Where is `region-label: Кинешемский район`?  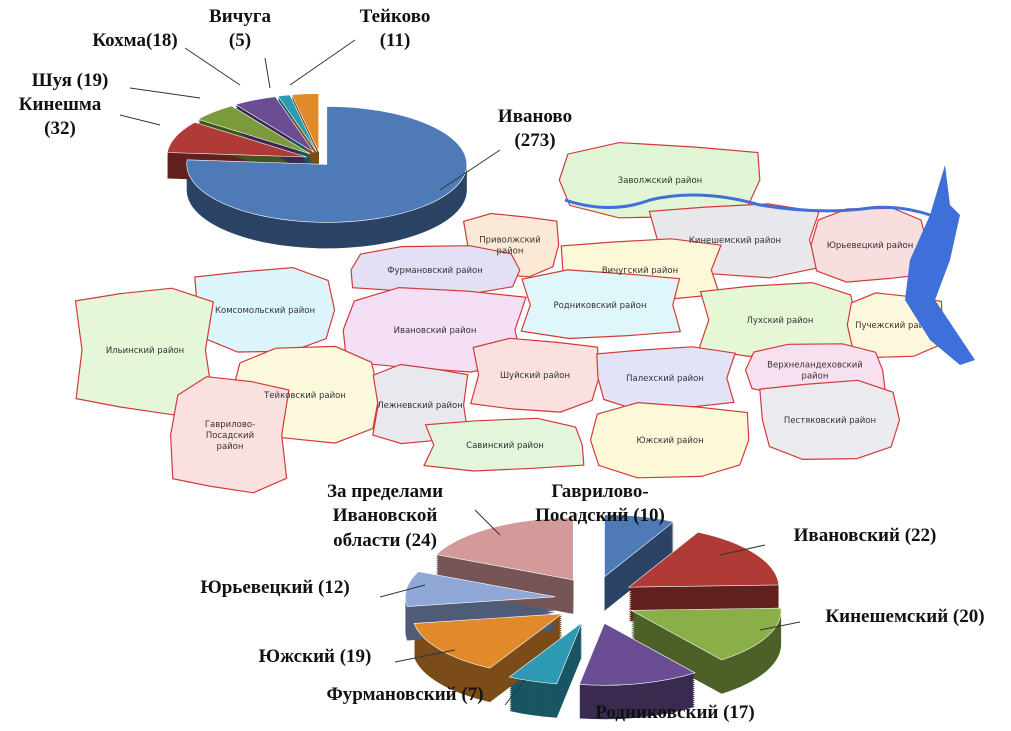 region-label: Кинешемский район is located at coordinates (735, 241).